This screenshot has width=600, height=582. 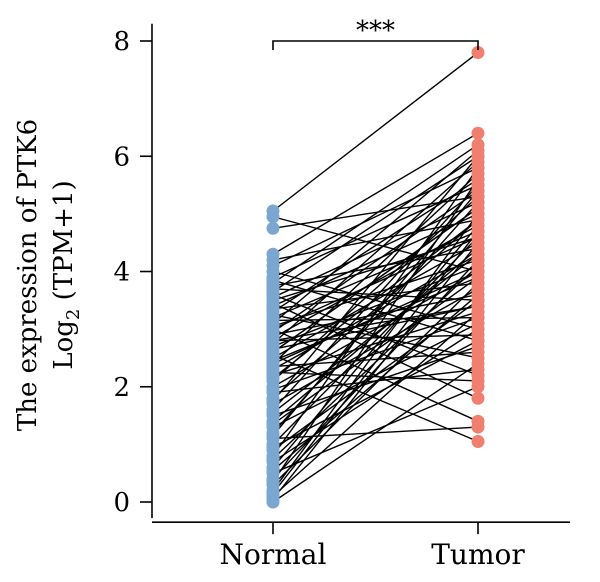 What do you see at coordinates (28, 275) in the screenshot?
I see `y-axis-label-line1: The expression of PTK6` at bounding box center [28, 275].